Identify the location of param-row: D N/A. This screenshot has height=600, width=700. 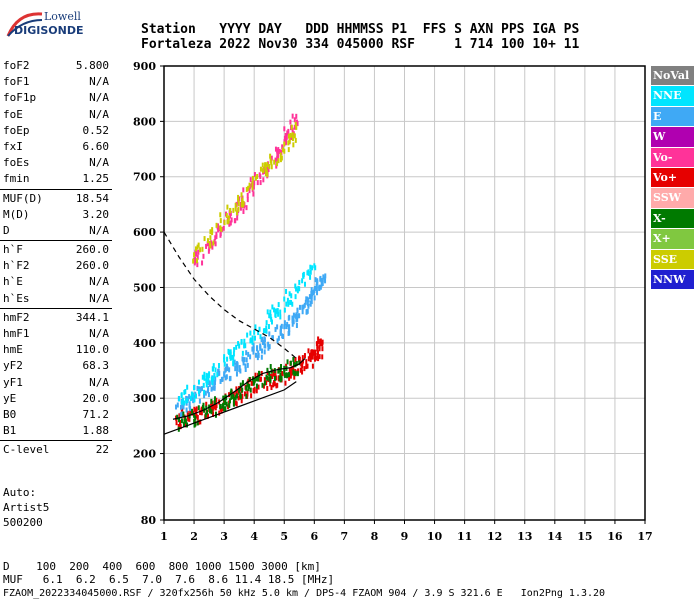
(56, 231).